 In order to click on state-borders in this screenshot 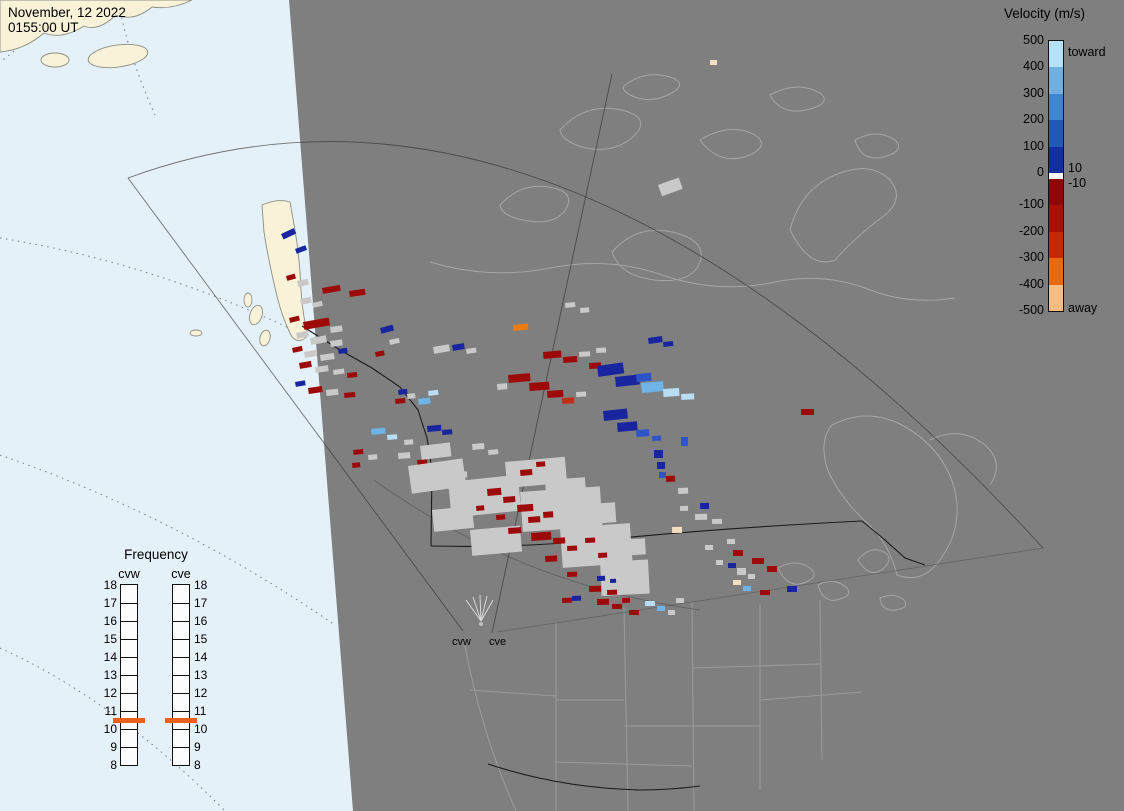, I will do `click(663, 705)`.